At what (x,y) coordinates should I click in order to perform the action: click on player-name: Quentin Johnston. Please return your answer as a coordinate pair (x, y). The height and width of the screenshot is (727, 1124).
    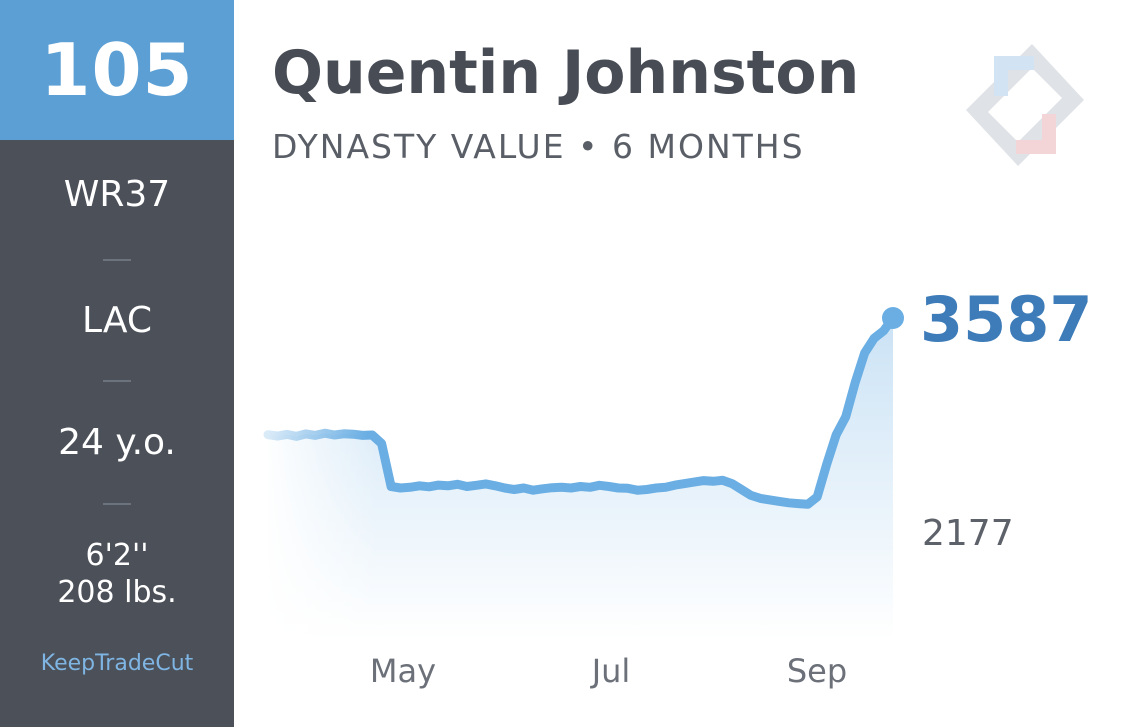
    Looking at the image, I should click on (566, 73).